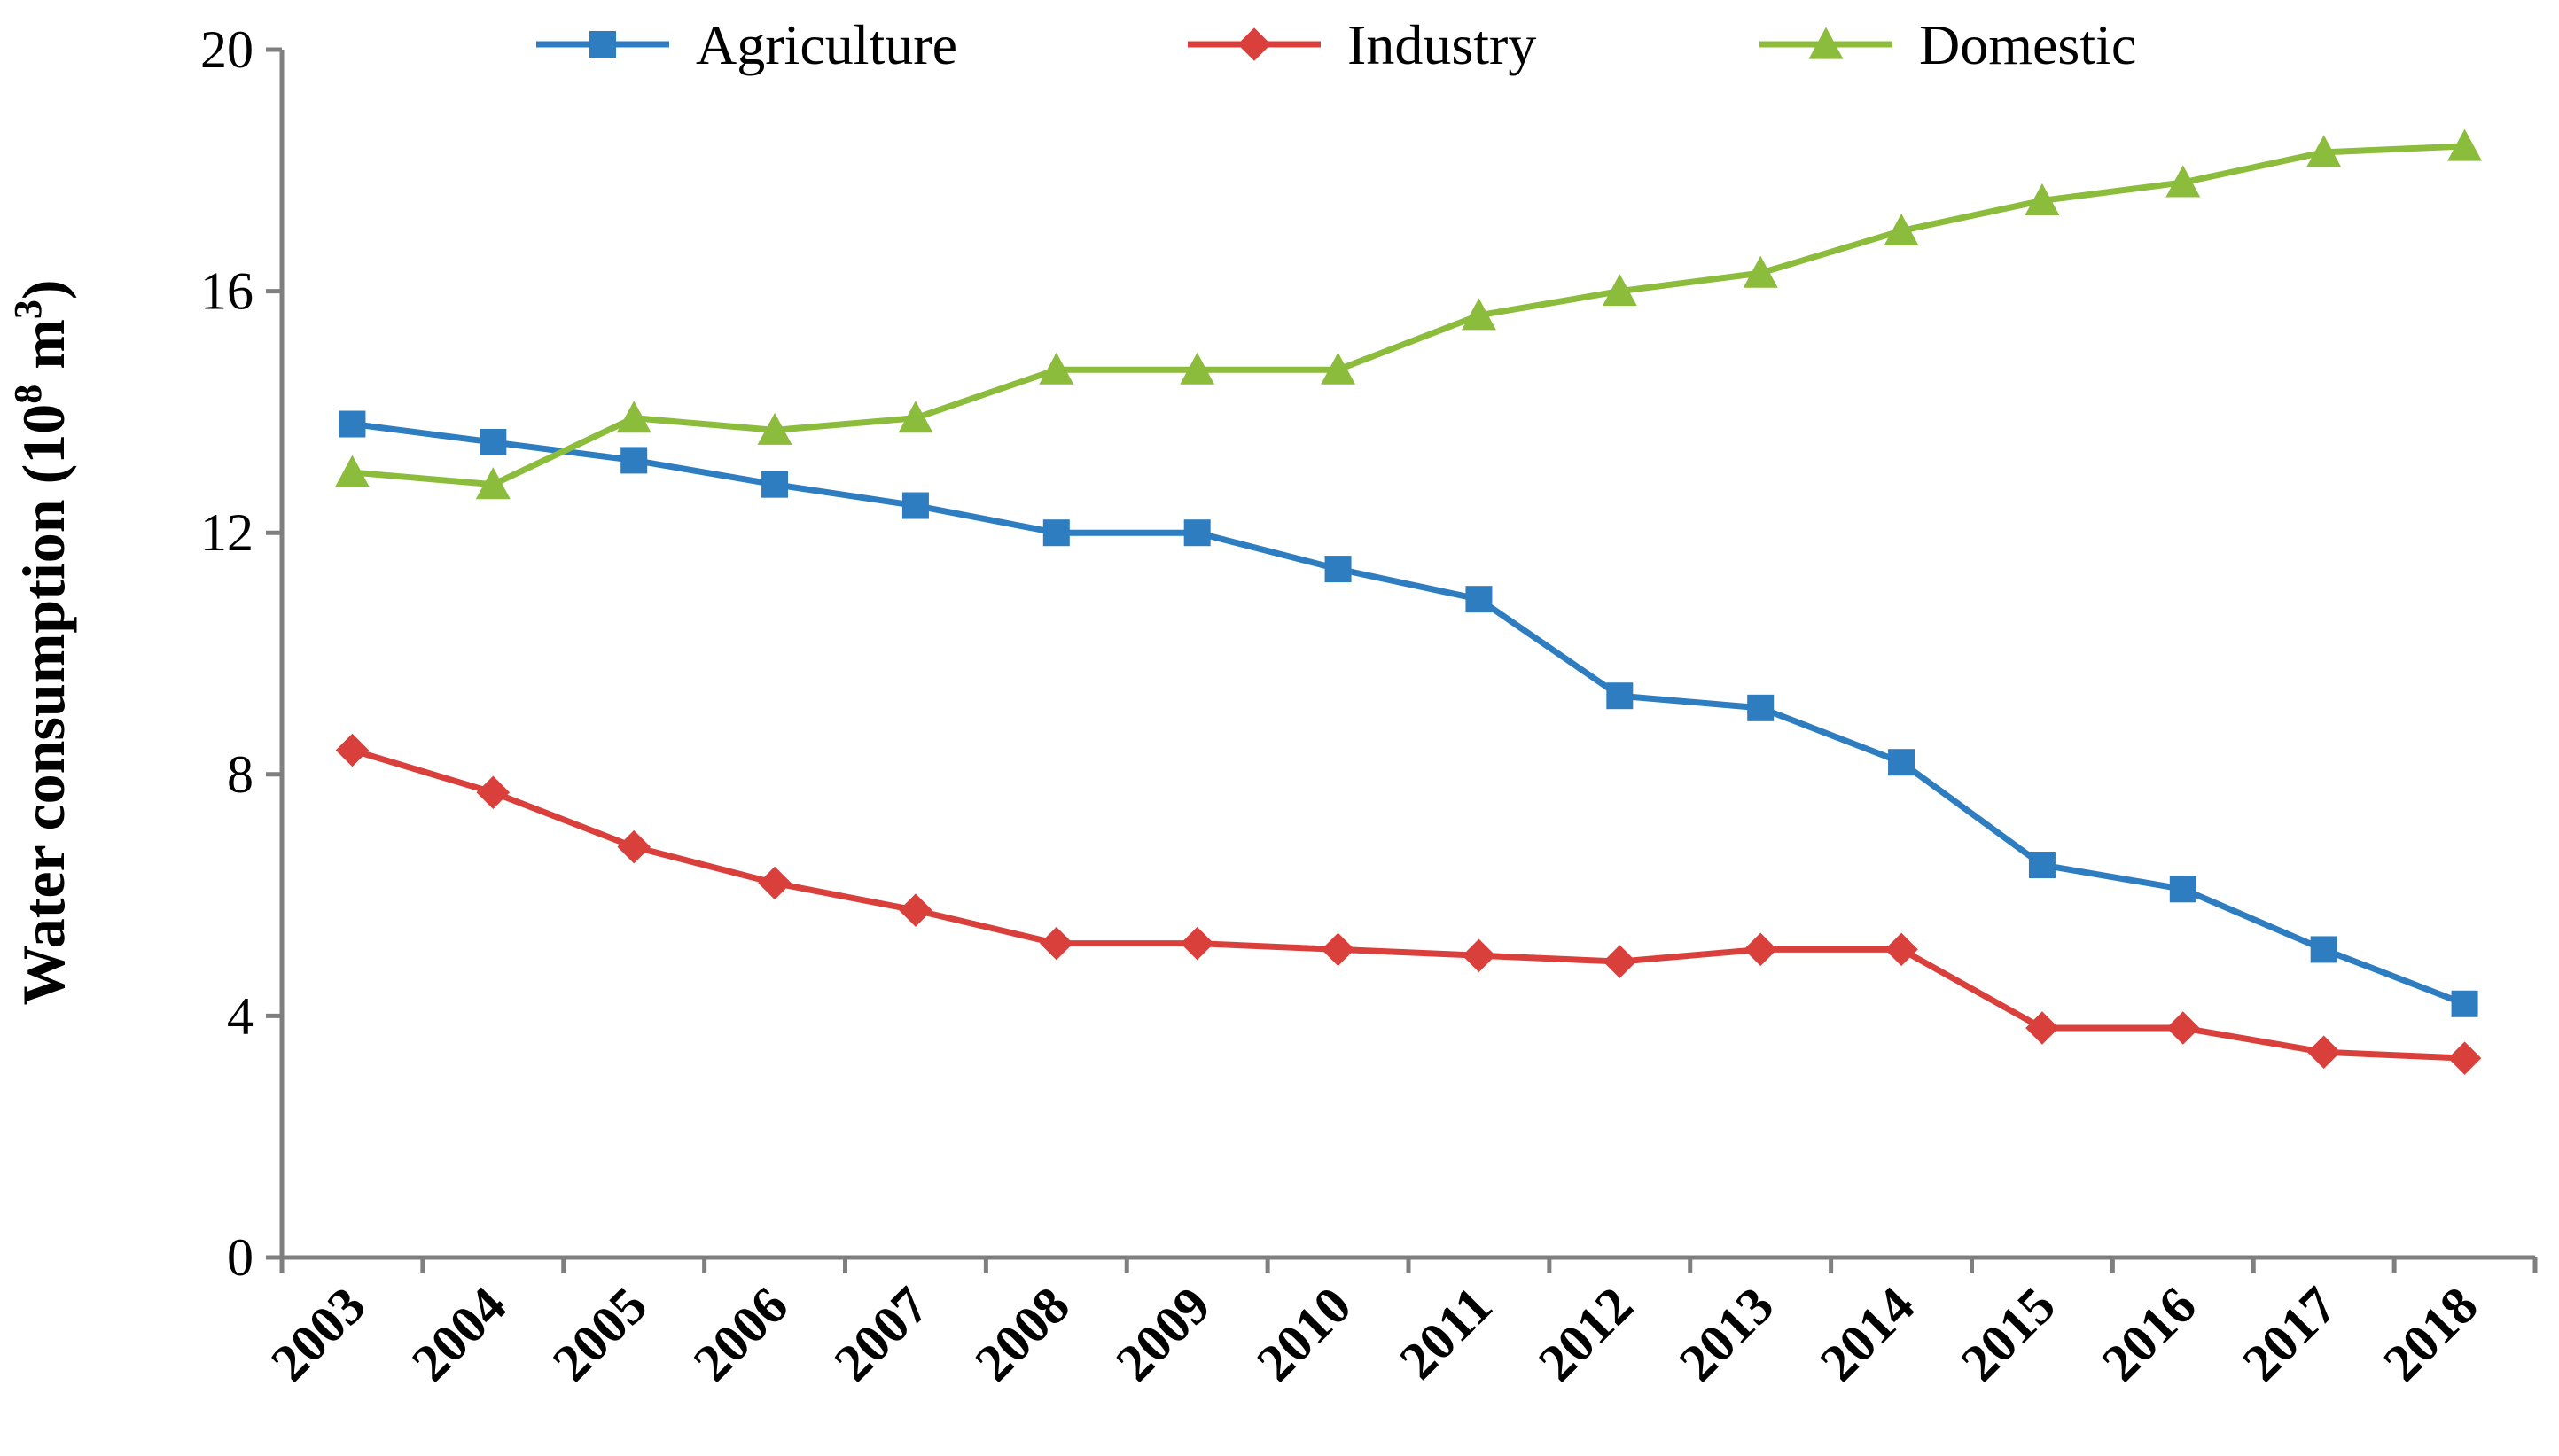 This screenshot has height=1456, width=2559. I want to click on legend-label: Agriculture, so click(826, 44).